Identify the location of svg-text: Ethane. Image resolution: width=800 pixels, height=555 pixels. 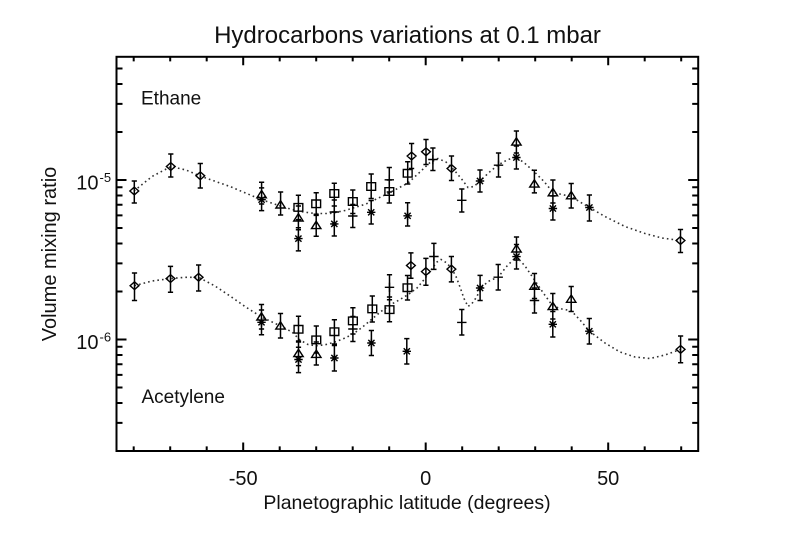
(171, 99).